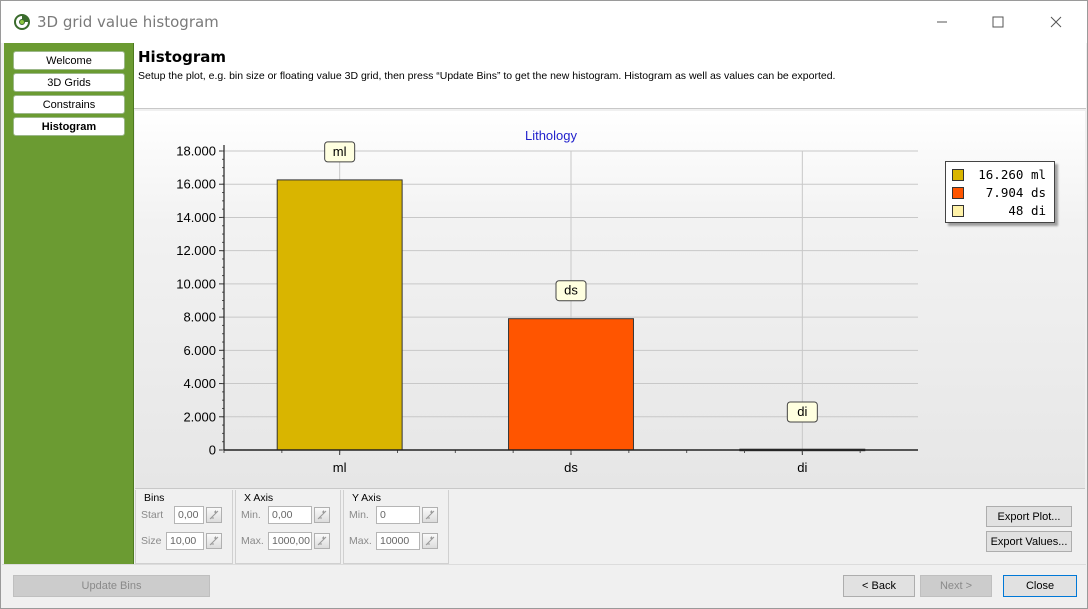  What do you see at coordinates (958, 211) in the screenshot?
I see `legend-swatch-di` at bounding box center [958, 211].